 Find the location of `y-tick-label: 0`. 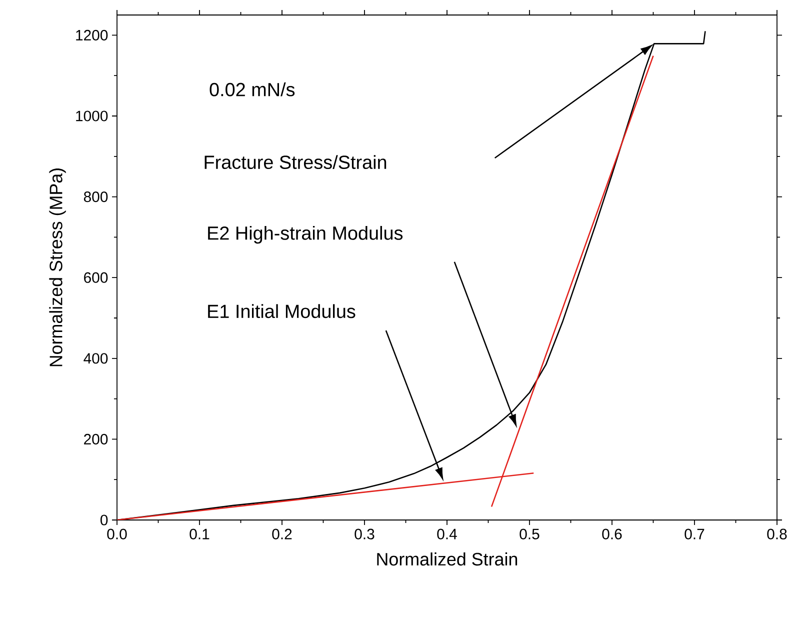

y-tick-label: 0 is located at coordinates (104, 520).